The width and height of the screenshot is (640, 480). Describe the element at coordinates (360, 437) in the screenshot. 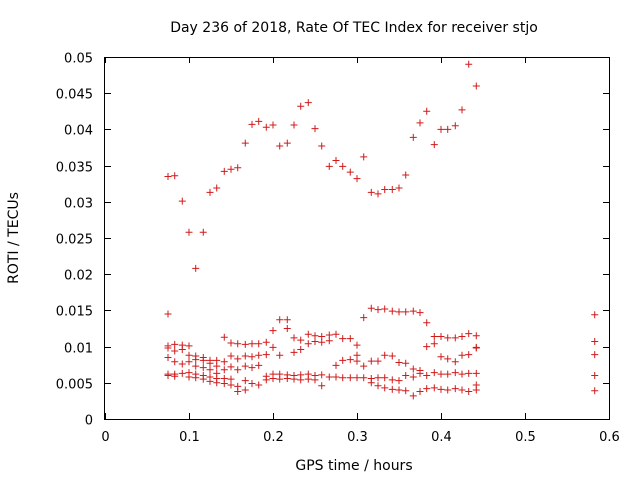

I see `x-tick-labels: 0 0.1 0.2 0.3 0.4 0.5 0.6` at that location.